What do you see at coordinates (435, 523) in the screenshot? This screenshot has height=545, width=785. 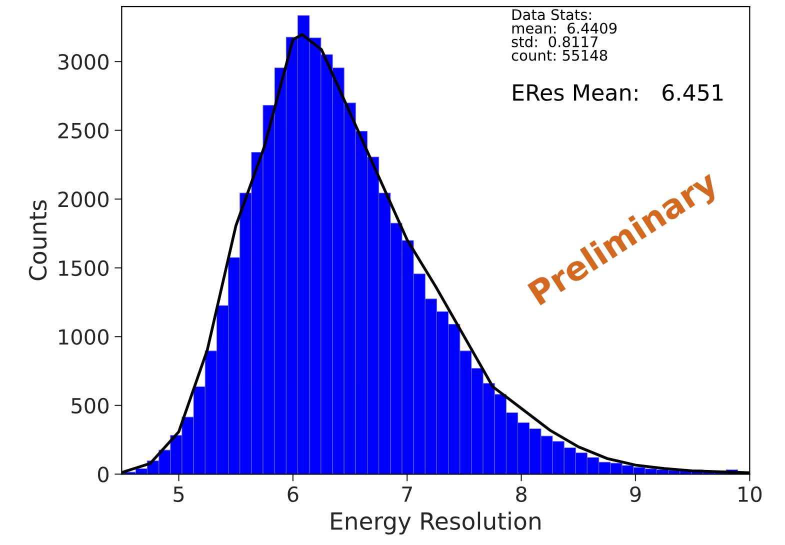 I see `x-axis-title: Energy Resolution` at bounding box center [435, 523].